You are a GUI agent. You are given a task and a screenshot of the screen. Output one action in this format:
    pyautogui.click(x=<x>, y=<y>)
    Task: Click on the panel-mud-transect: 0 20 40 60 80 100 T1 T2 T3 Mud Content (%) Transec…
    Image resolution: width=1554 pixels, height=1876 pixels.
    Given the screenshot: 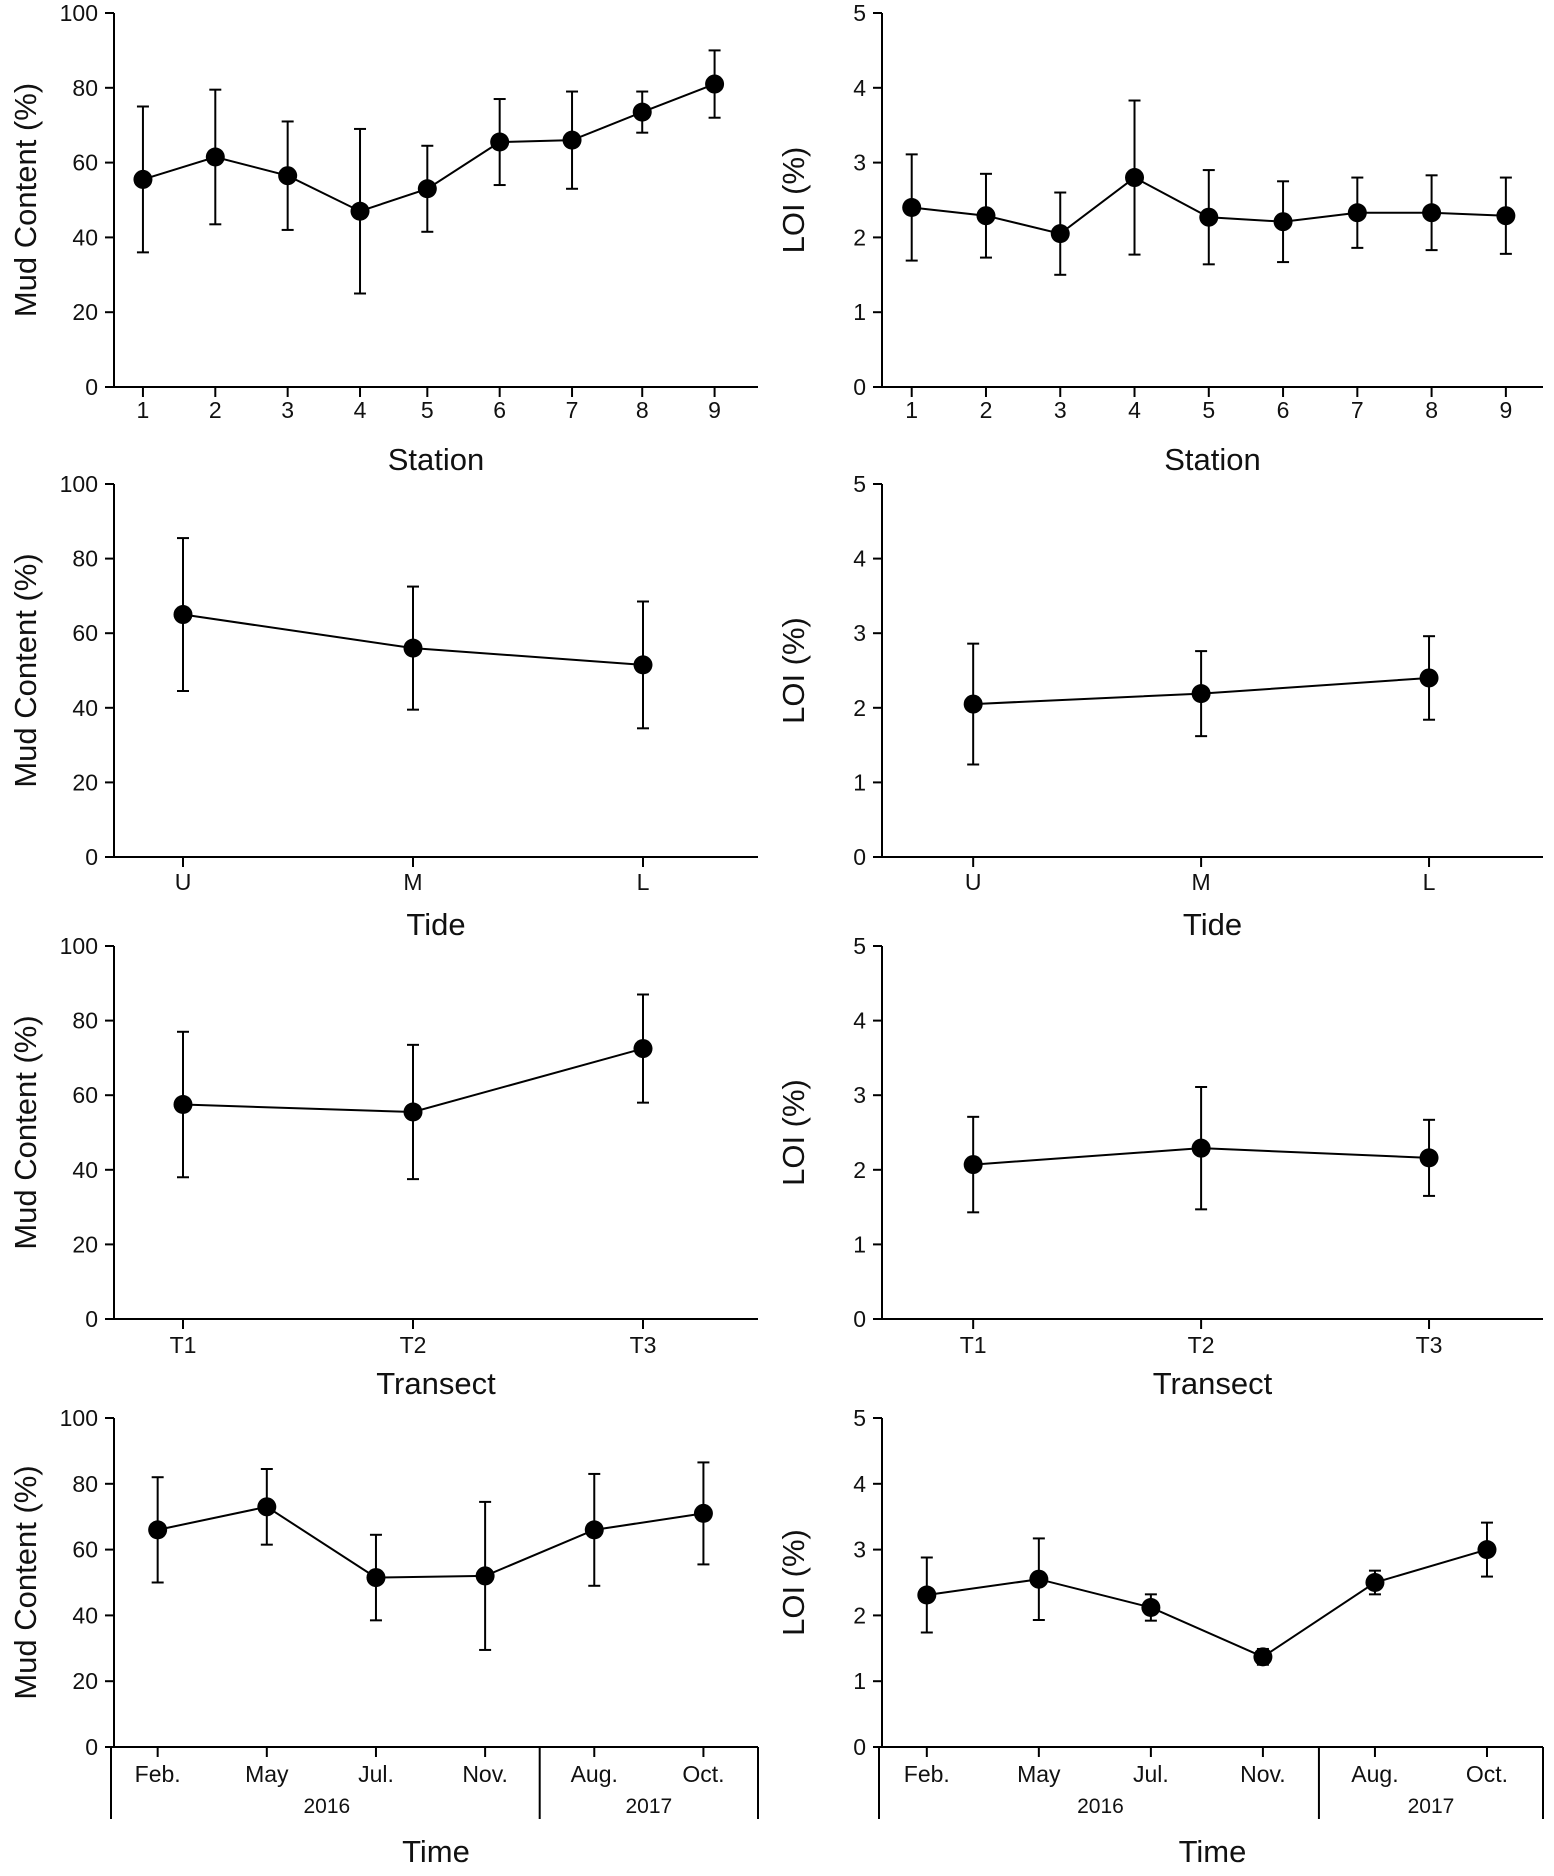 What is the action you would take?
    pyautogui.click(x=383, y=1167)
    